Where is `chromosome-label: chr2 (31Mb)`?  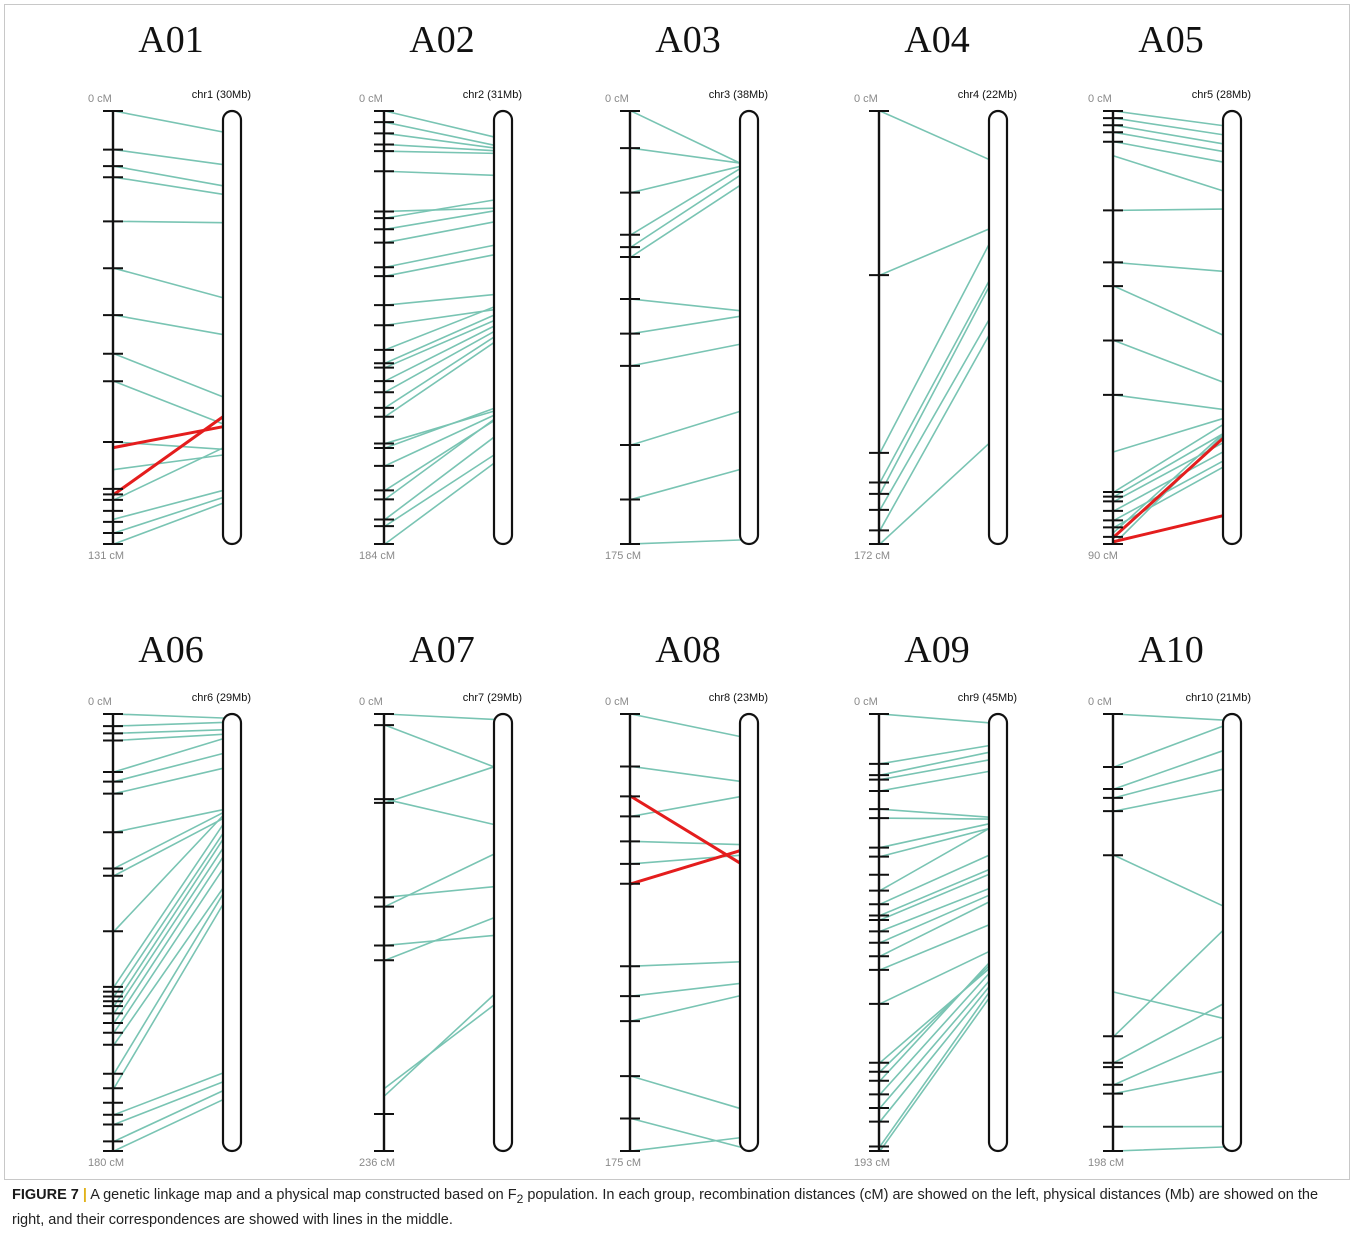 chromosome-label: chr2 (31Mb) is located at coordinates (492, 95).